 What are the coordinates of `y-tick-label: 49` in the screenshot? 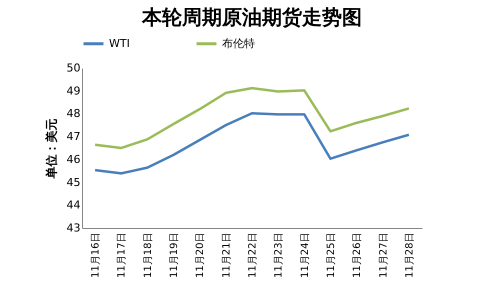 It's located at (73, 91).